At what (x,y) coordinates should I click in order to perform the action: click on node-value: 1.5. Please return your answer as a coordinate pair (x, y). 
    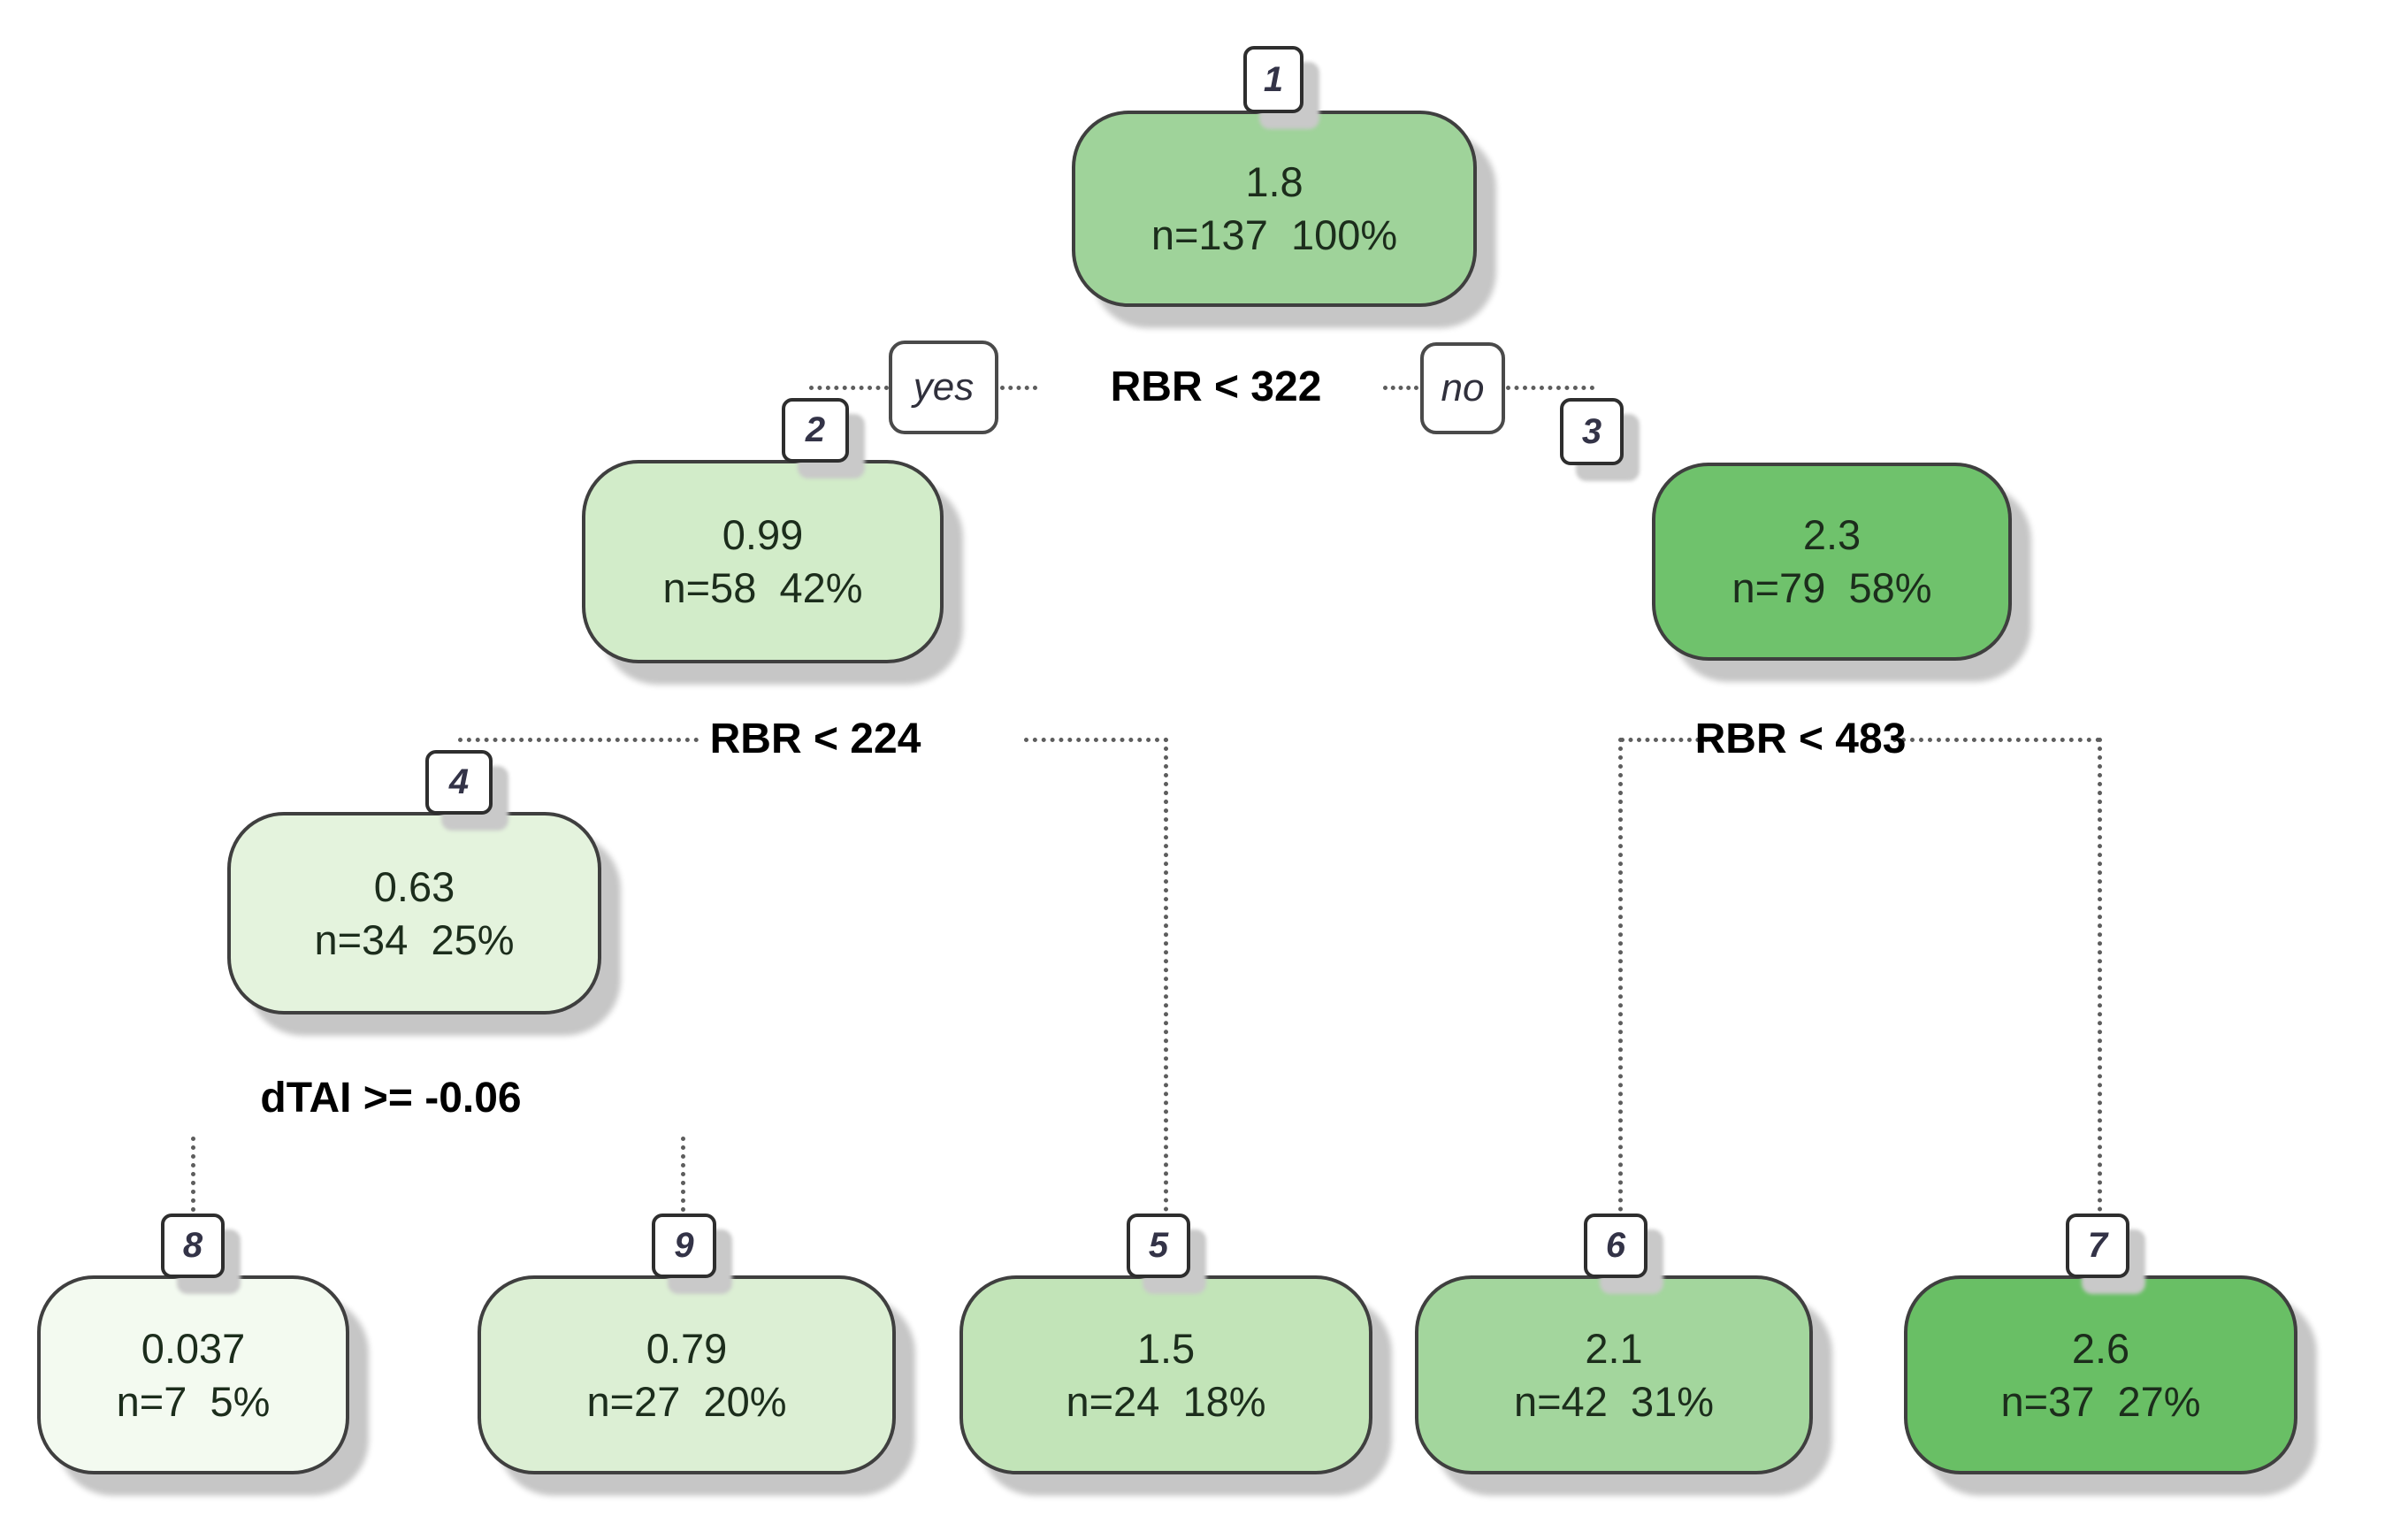
    Looking at the image, I should click on (1166, 1348).